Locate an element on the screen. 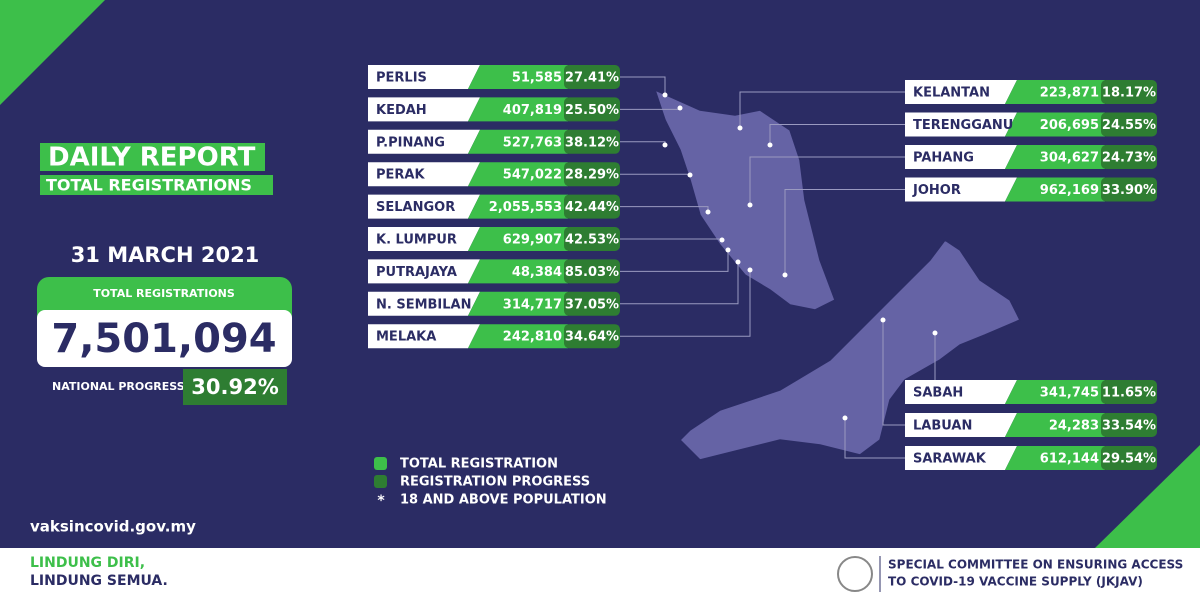  state-count: 407,819 is located at coordinates (532, 110).